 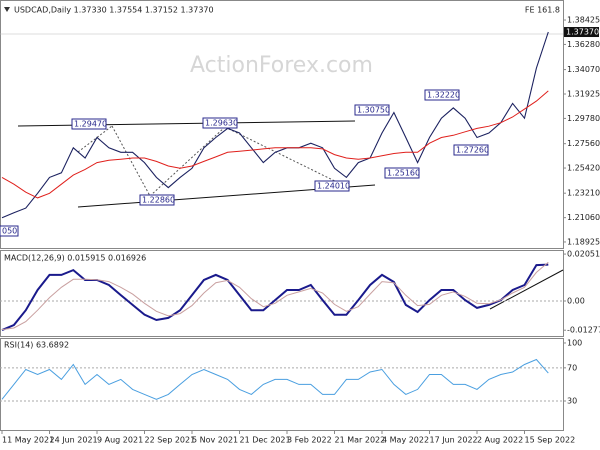 What do you see at coordinates (583, 44) in the screenshot?
I see `y-tick-label: 1.36280` at bounding box center [583, 44].